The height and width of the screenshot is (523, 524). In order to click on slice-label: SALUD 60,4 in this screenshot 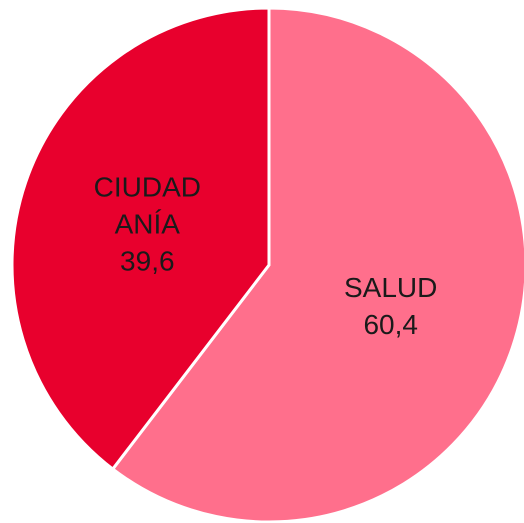, I will do `click(391, 306)`.